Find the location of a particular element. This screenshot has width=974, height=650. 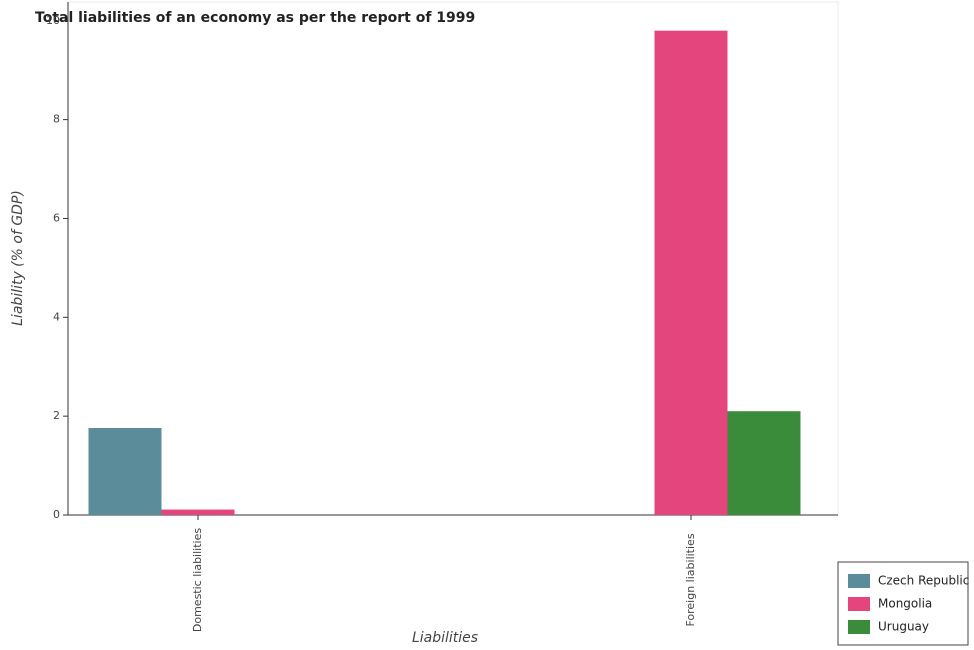

y-tick-label: 0 is located at coordinates (56, 514).